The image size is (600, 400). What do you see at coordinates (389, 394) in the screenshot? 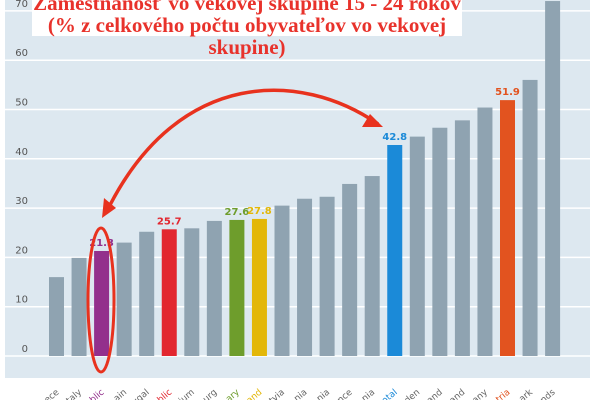
I see `x-tick-label: otal` at bounding box center [389, 394].